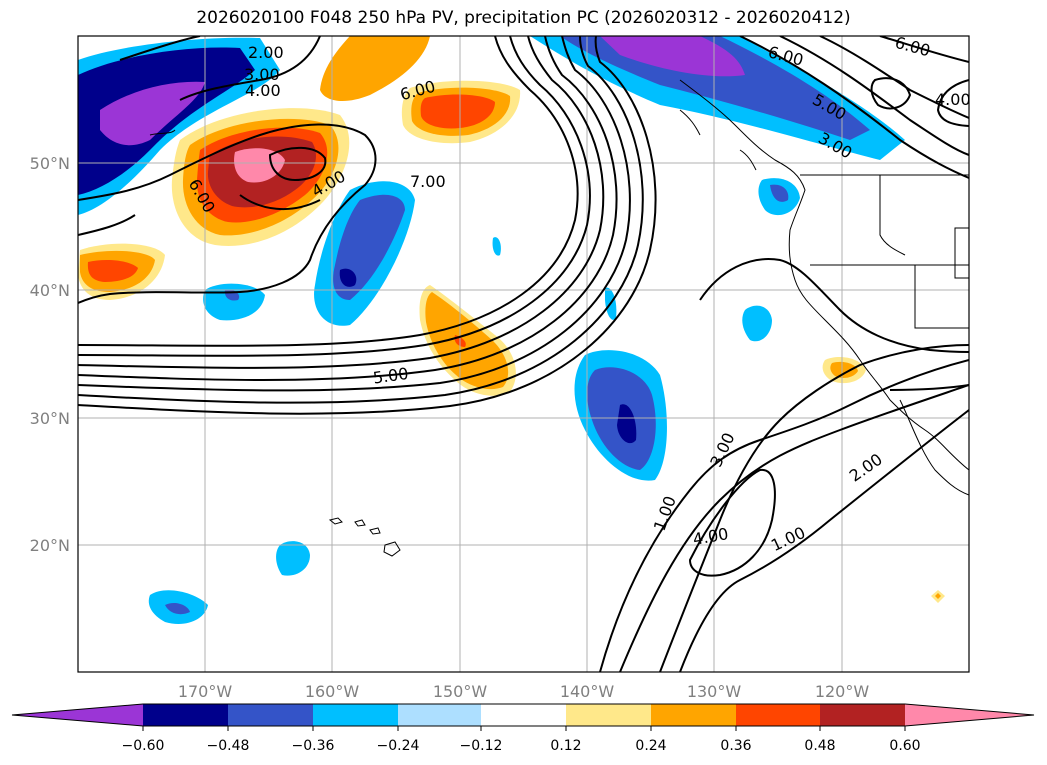 The image size is (1047, 765). I want to click on lat-label: 30°N, so click(50, 418).